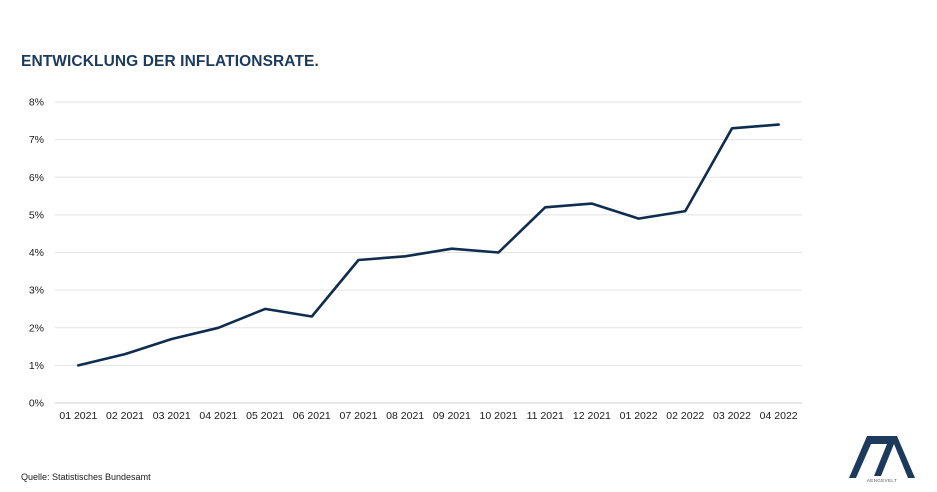 The width and height of the screenshot is (937, 492). What do you see at coordinates (639, 416) in the screenshot?
I see `x-tick-label: 01 2022` at bounding box center [639, 416].